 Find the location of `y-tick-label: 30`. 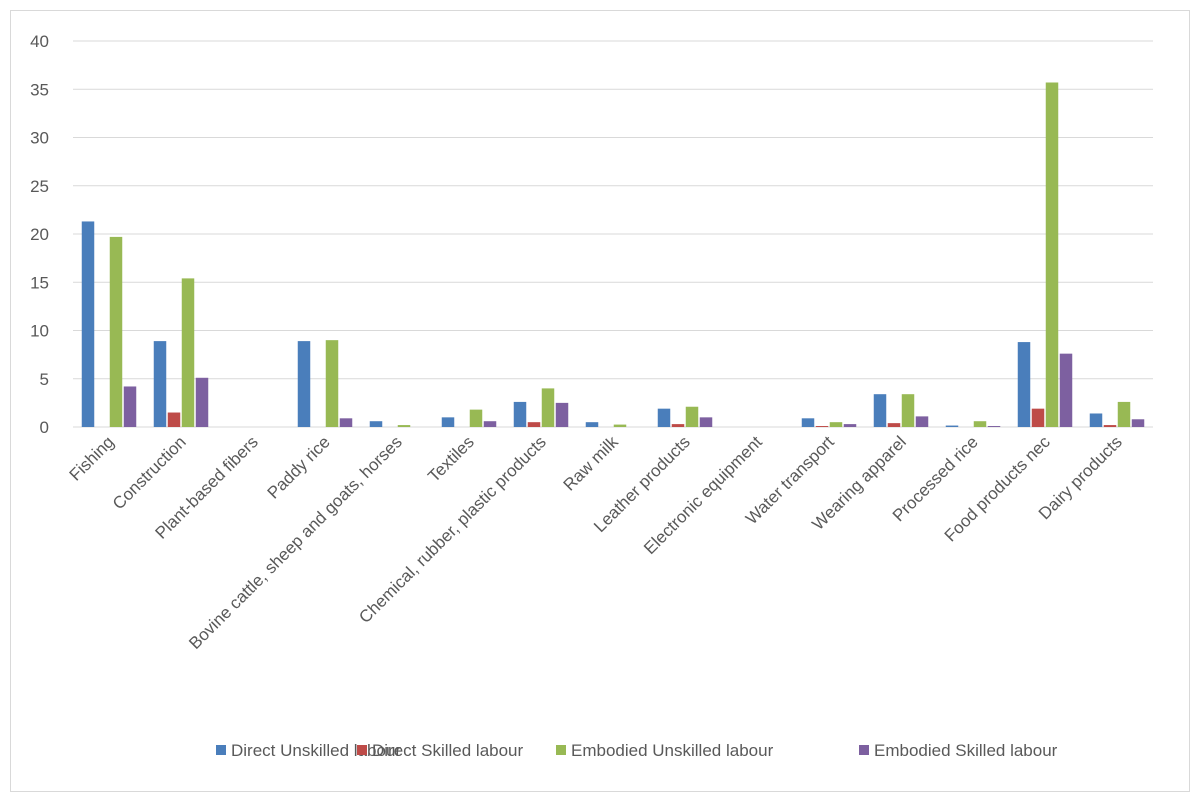

y-tick-label: 30 is located at coordinates (39, 138).